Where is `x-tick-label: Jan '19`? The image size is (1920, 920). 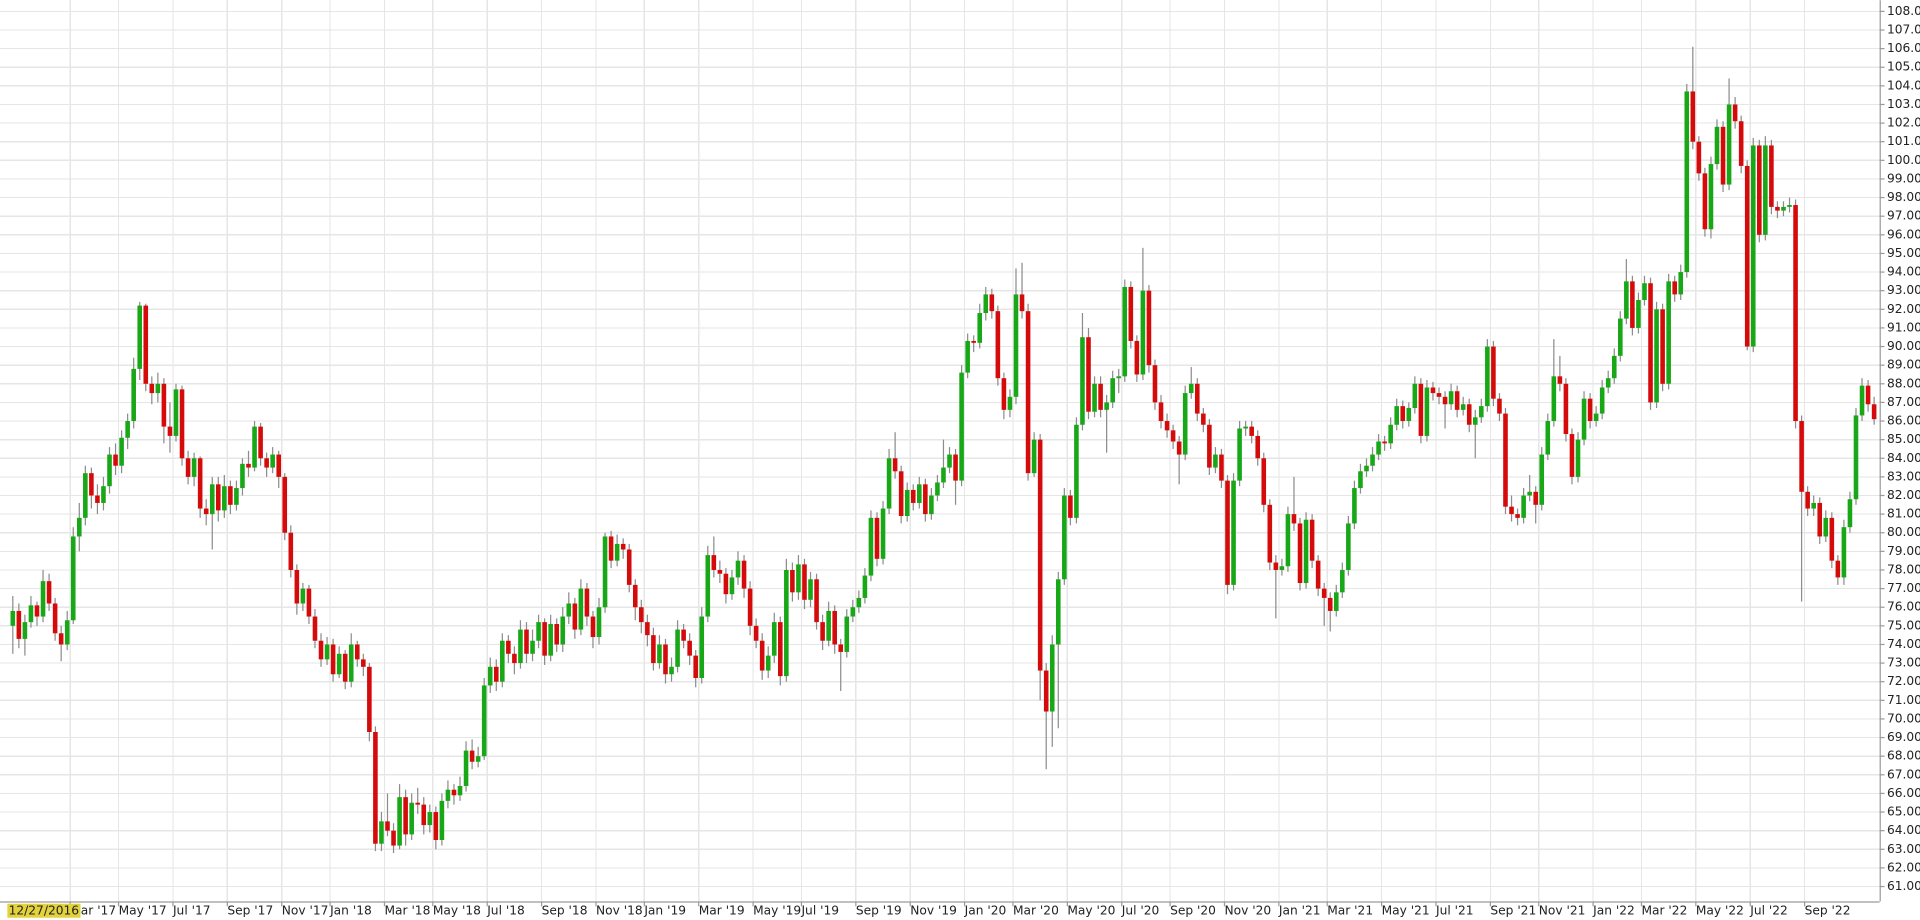
x-tick-label: Jan '19 is located at coordinates (664, 911).